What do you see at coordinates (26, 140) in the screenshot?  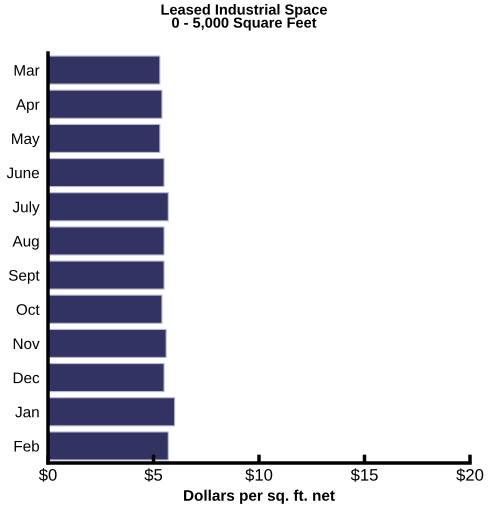 I see `y-tick-label: May` at bounding box center [26, 140].